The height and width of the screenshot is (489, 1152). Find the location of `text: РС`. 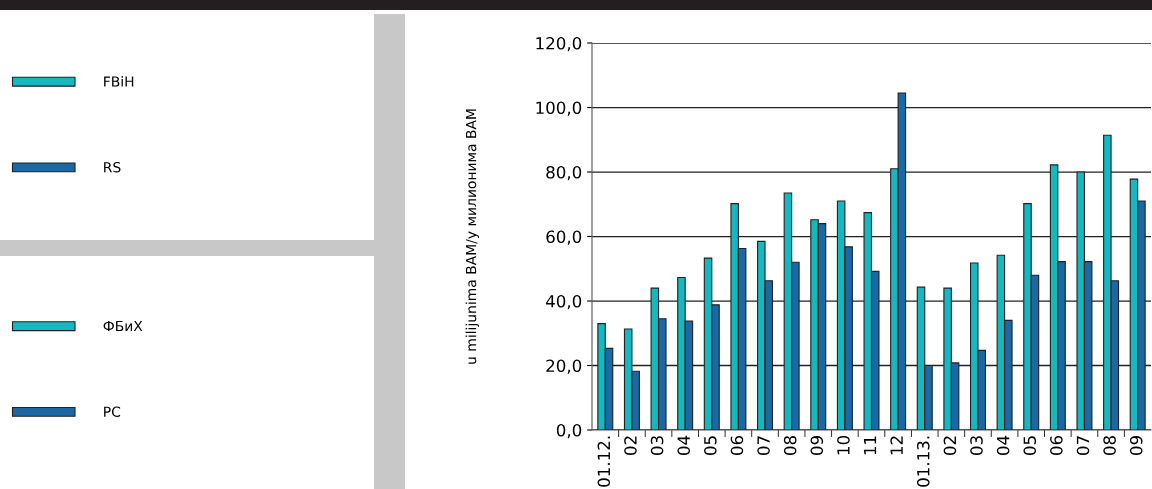

text: РС is located at coordinates (112, 411).